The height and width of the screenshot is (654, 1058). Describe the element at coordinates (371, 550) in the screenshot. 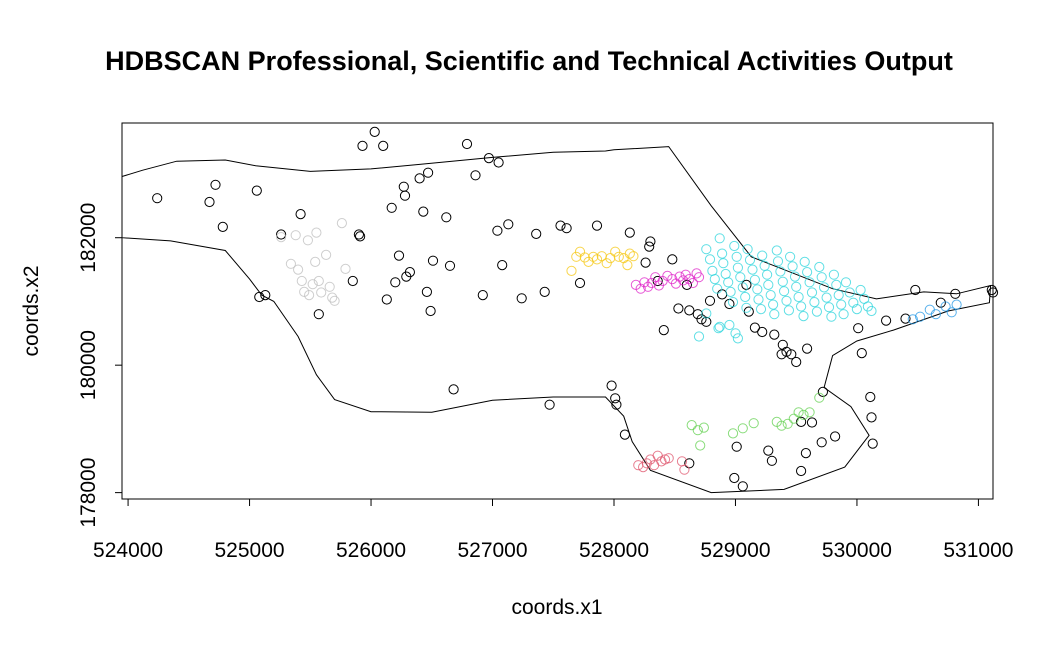

I see `x-tick-label: 526000` at that location.